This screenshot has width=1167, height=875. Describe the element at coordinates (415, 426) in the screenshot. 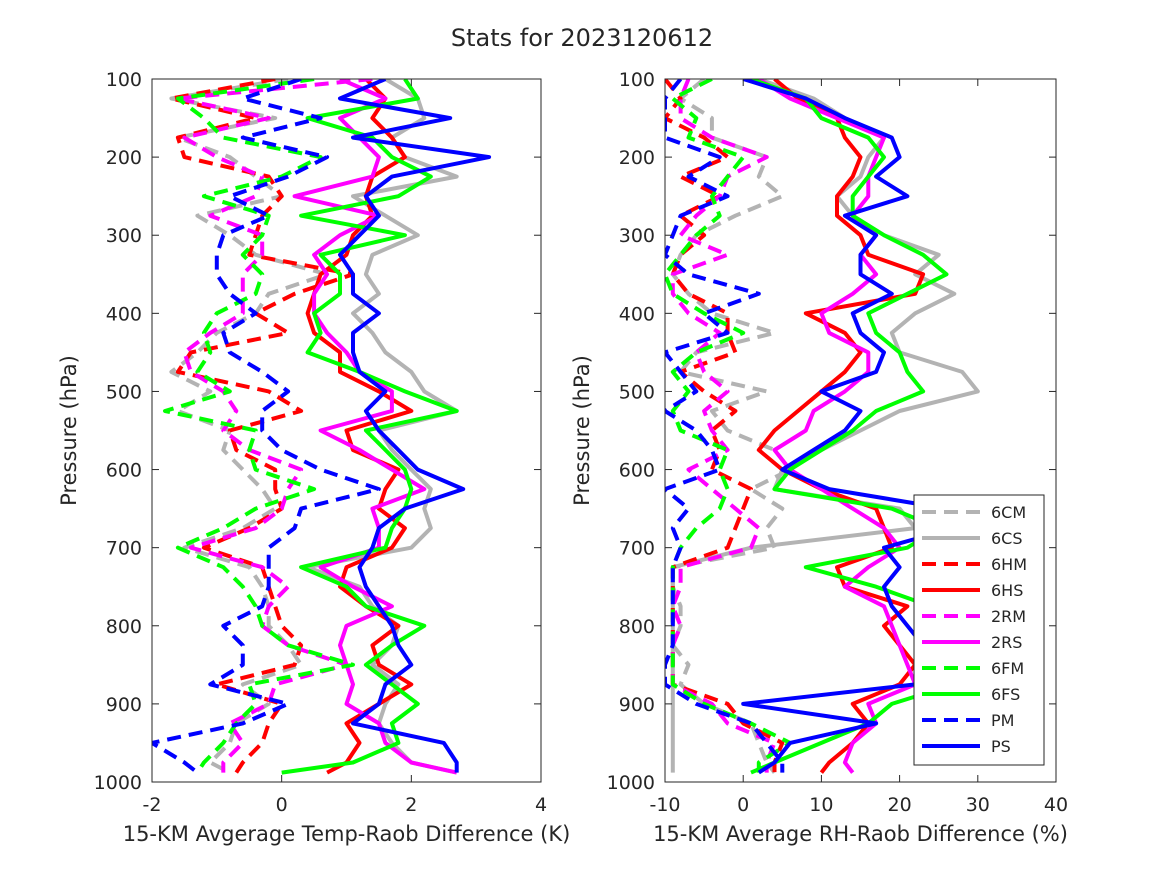

I see `series-line-ps` at that location.